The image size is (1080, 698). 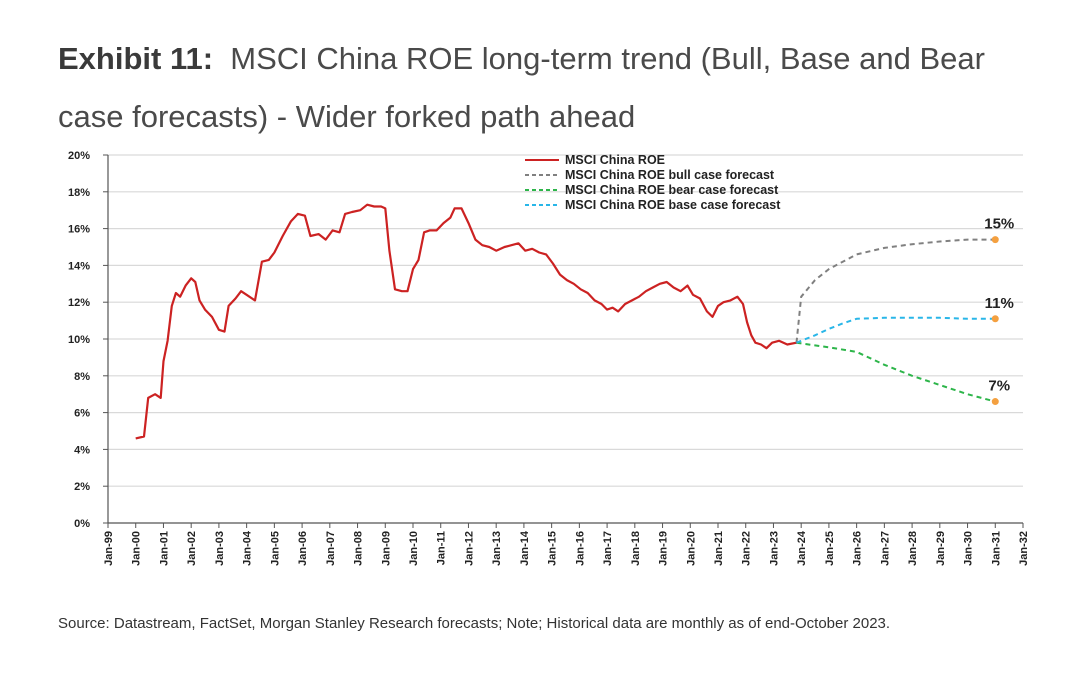 What do you see at coordinates (359, 548) in the screenshot?
I see `x-tick-label: Jan-08` at bounding box center [359, 548].